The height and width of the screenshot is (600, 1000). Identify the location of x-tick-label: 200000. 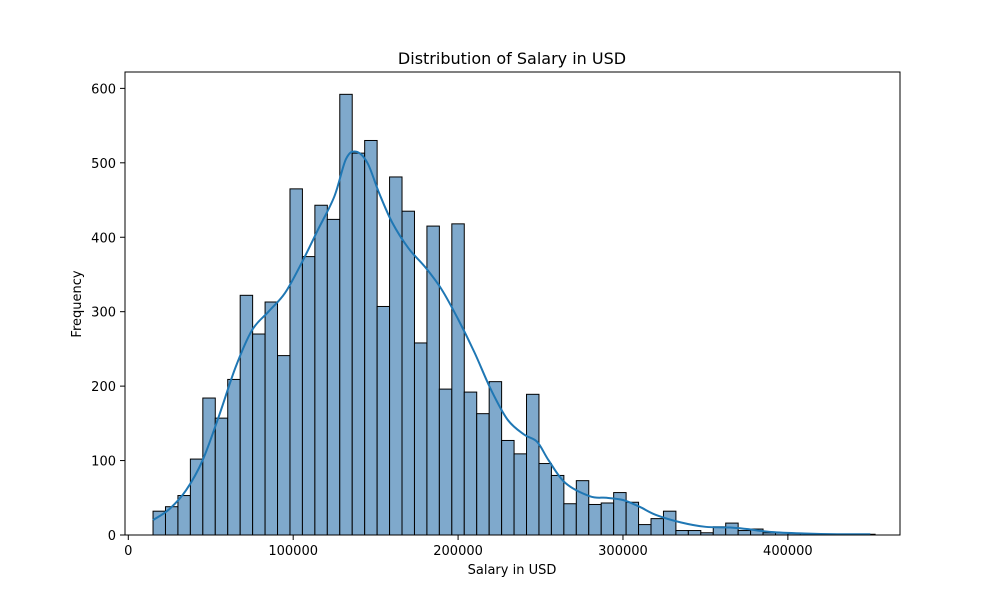
(458, 551).